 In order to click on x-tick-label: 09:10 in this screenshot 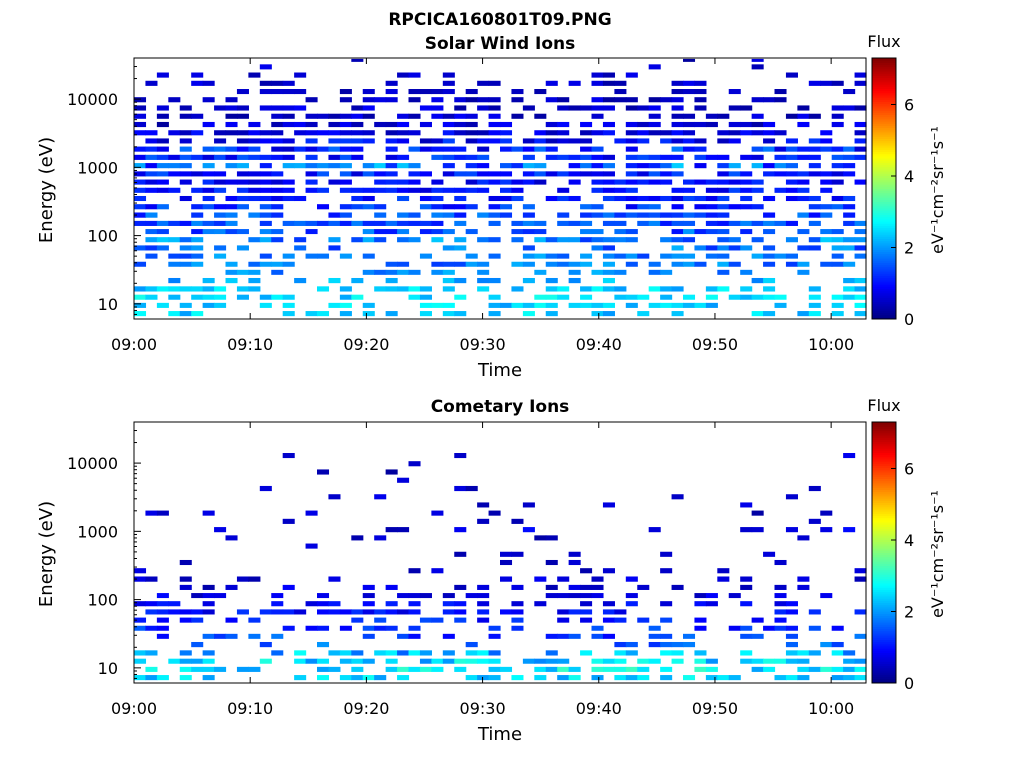, I will do `click(250, 344)`.